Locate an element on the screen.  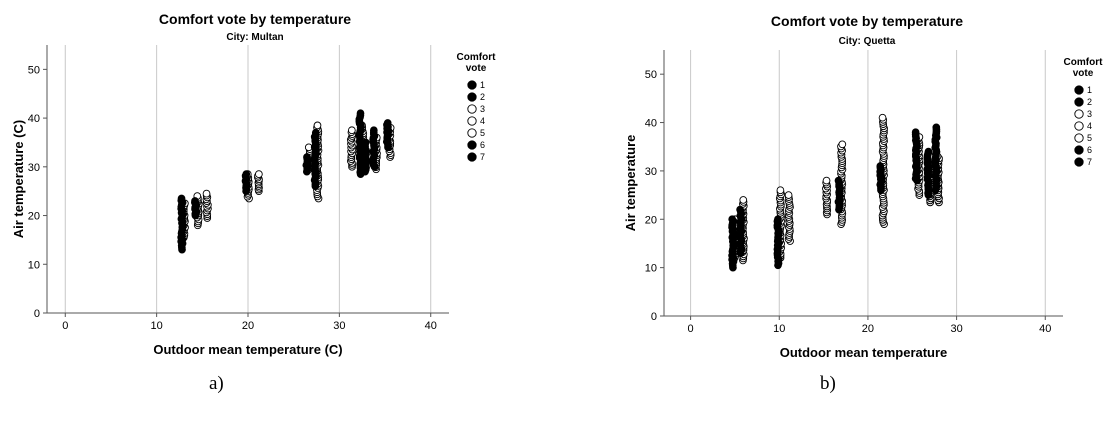
y-axis-label: Air temperature is located at coordinates (630, 183).